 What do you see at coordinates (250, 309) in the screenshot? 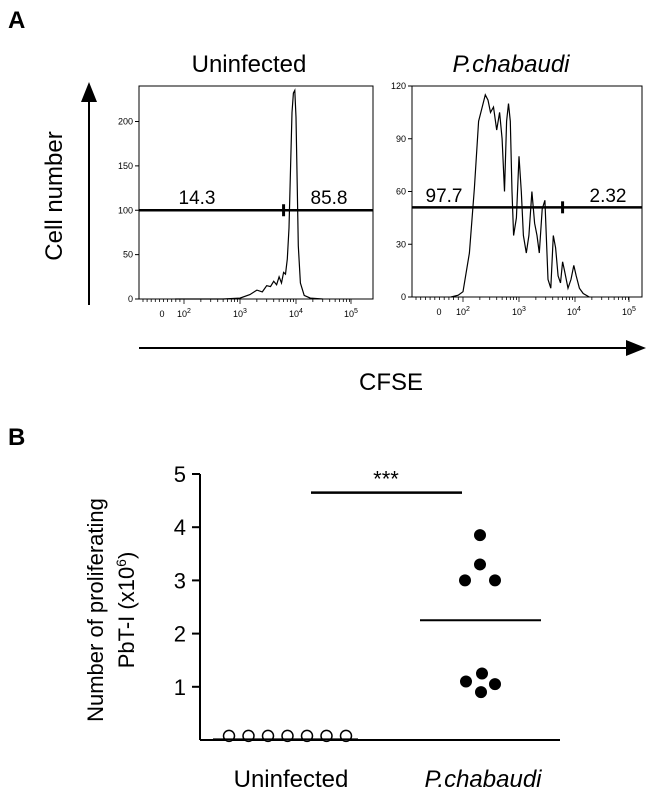
I see `x-axis-uninfected: 0 10² 10³ 10⁴ 10⁵` at bounding box center [250, 309].